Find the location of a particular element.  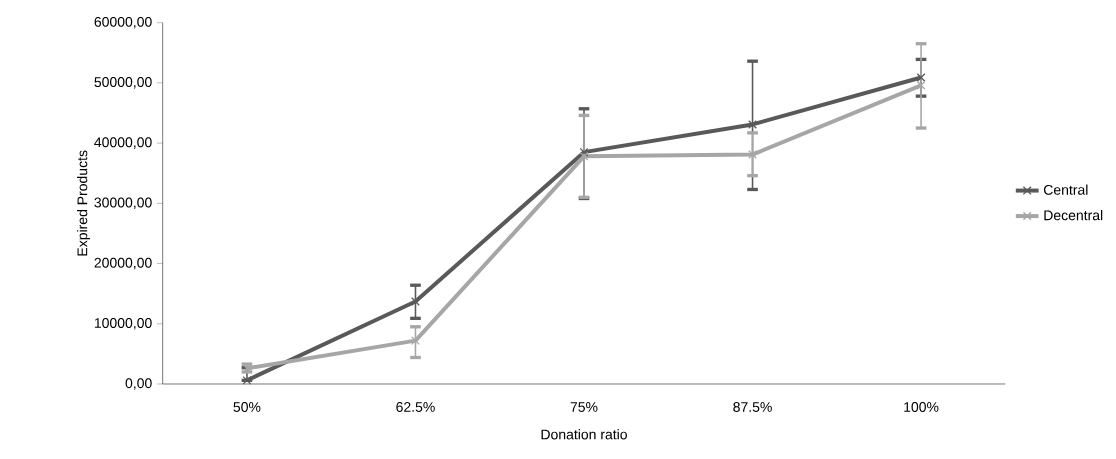

y-tick-label: 20000,00 is located at coordinates (123, 263).